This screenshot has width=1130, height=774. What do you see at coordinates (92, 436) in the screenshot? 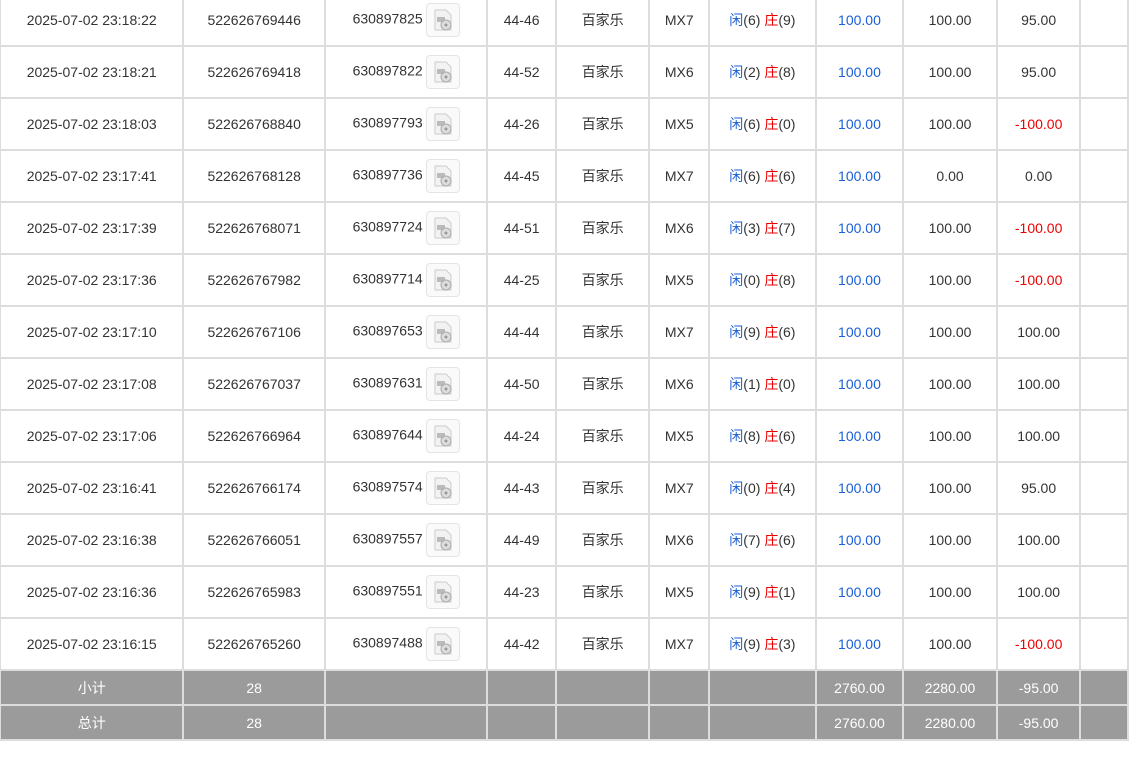
I see `bet-time: 2025-07-02 23:17:06` at bounding box center [92, 436].